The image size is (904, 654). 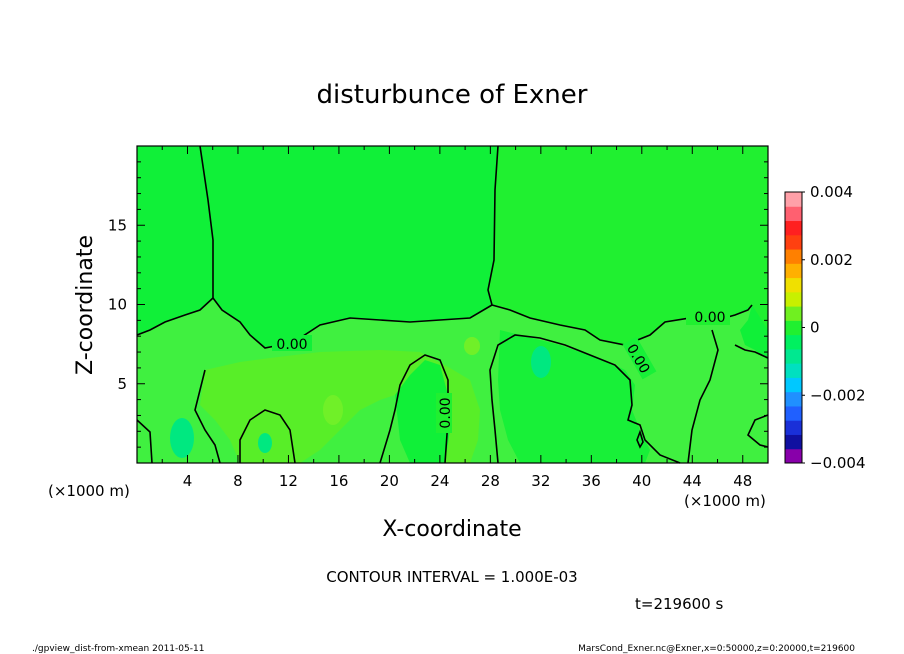 I want to click on contour-interval-text: CONTOUR INTERVAL = 1.000E-03, so click(x=451, y=577).